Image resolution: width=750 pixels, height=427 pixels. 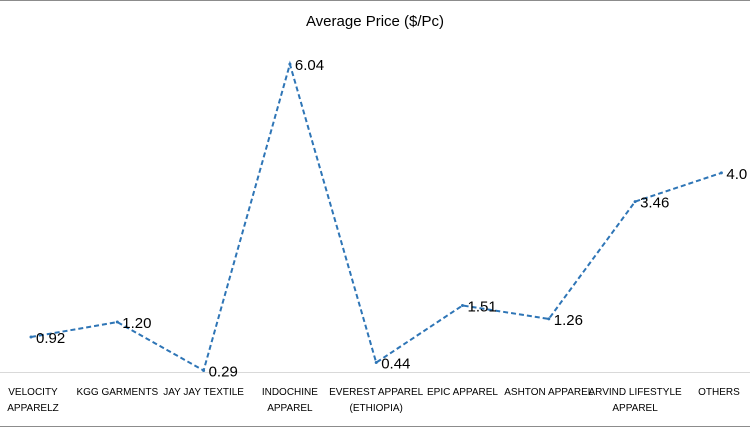 What do you see at coordinates (136, 323) in the screenshot?
I see `data-label: 1.20` at bounding box center [136, 323].